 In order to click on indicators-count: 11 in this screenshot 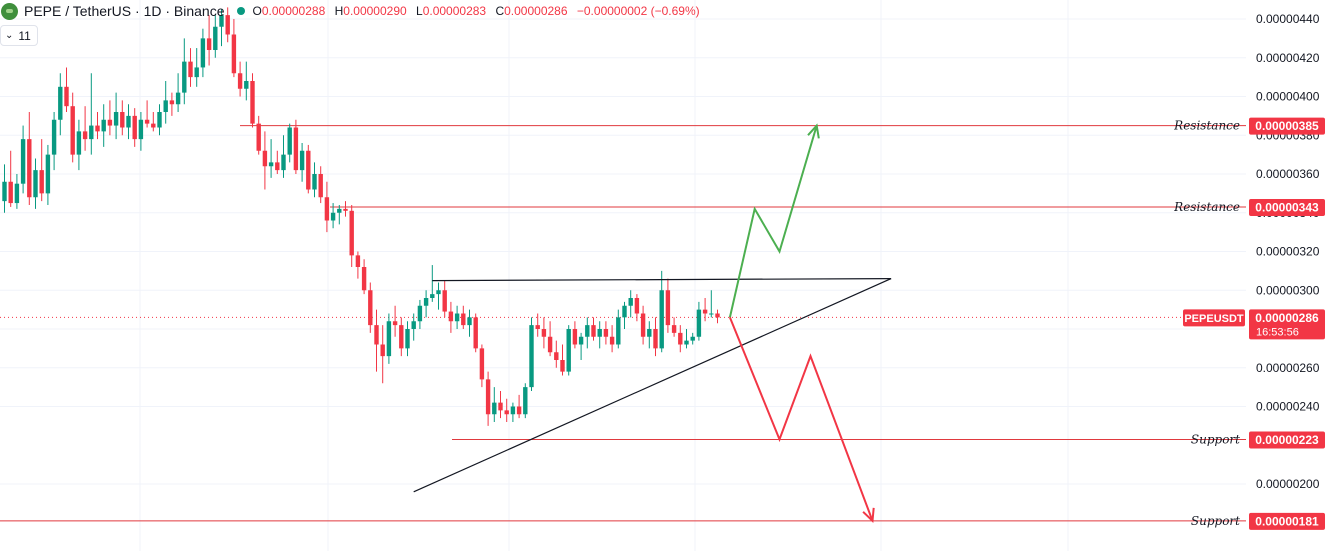, I will do `click(24, 35)`.